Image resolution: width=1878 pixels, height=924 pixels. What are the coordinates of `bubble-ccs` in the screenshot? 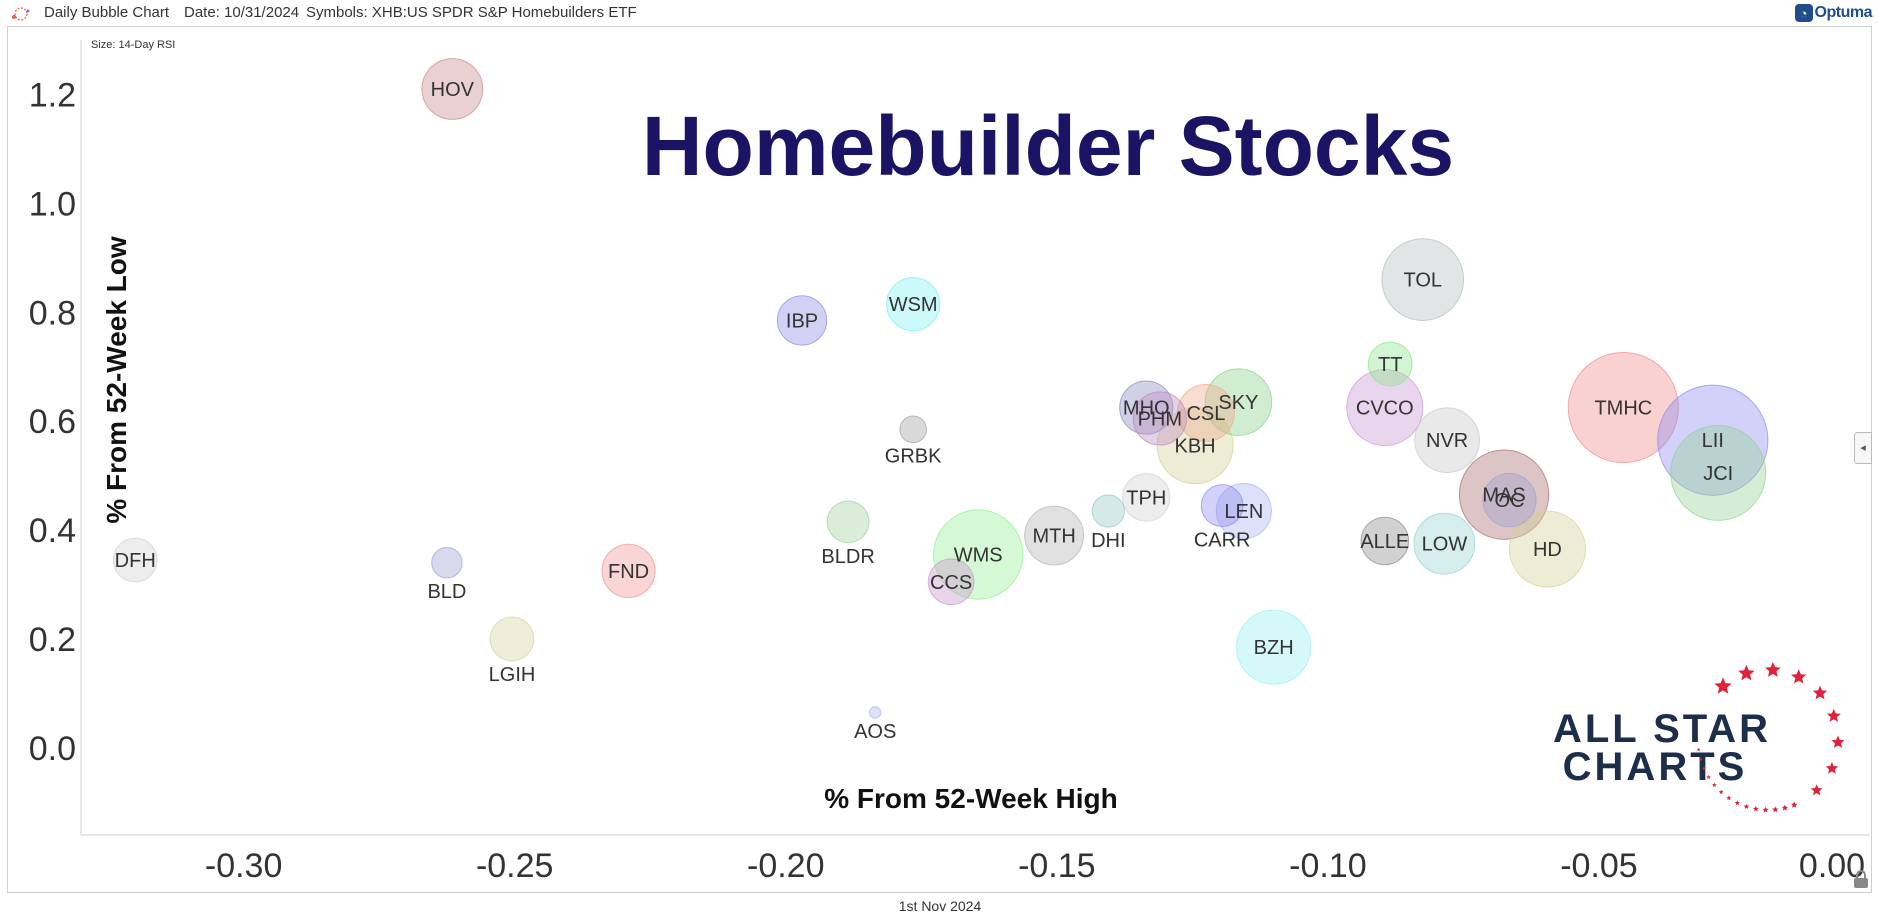 It's located at (951, 582).